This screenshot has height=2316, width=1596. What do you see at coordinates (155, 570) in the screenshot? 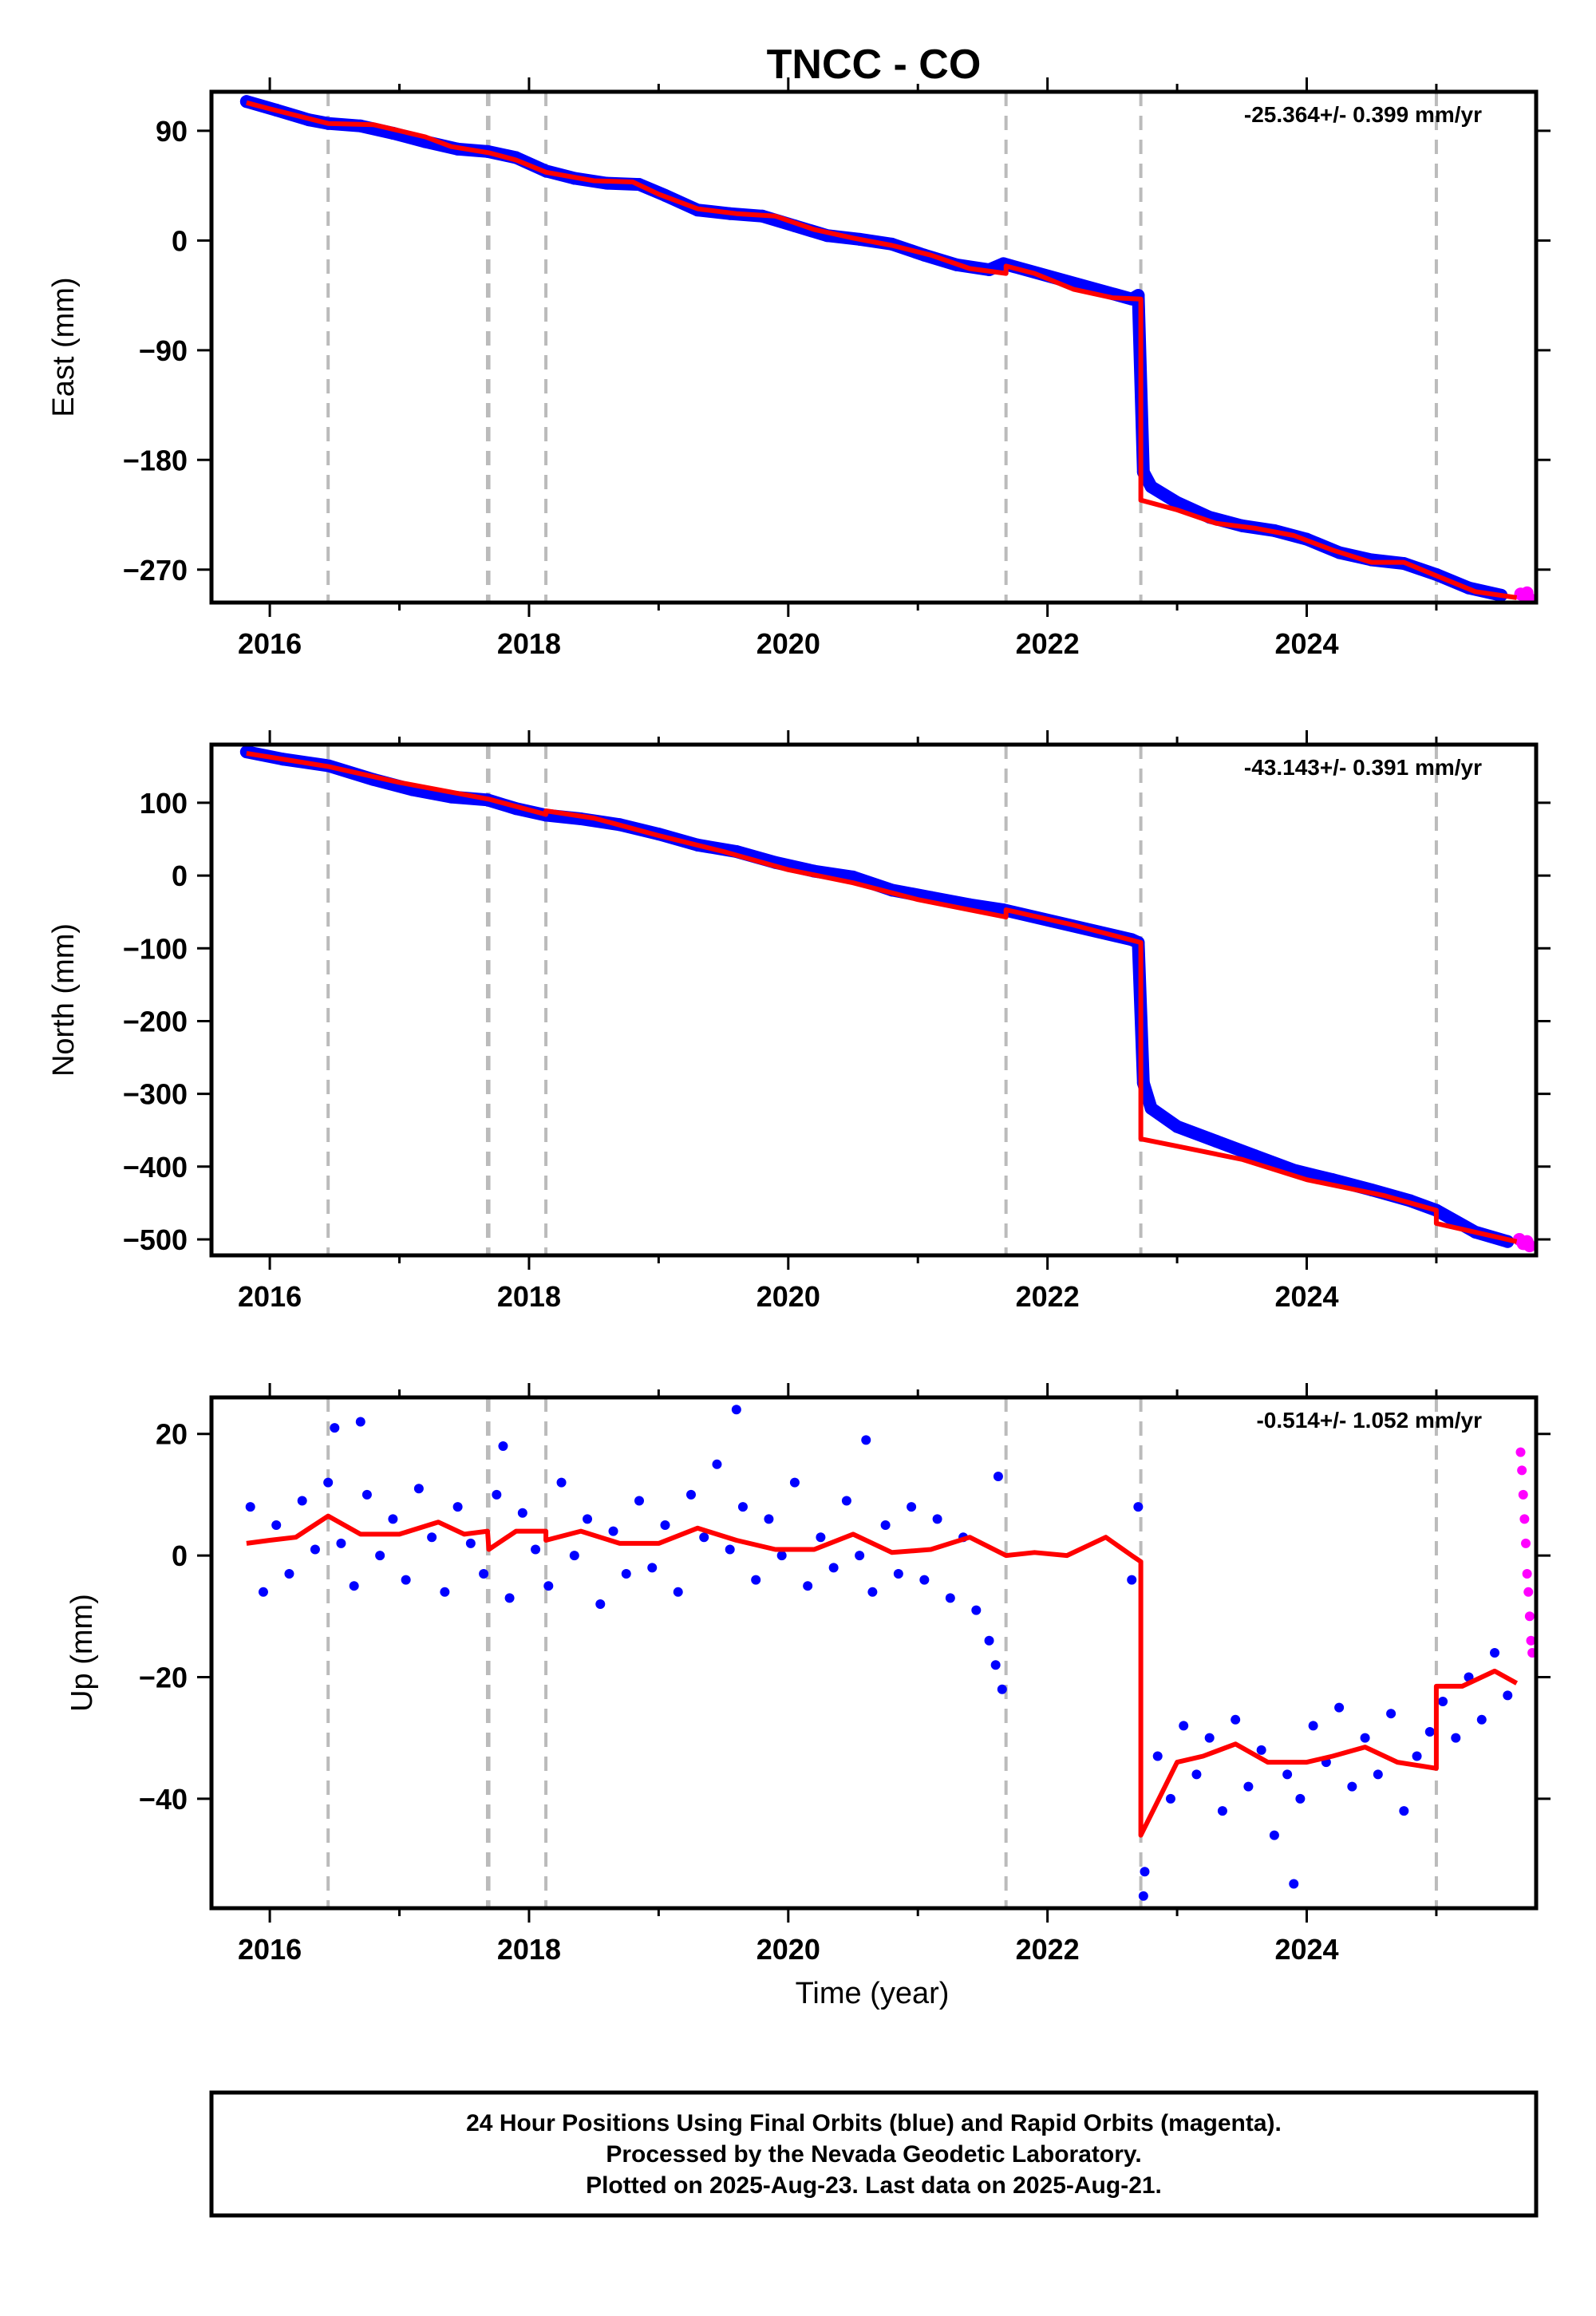
I see `y-tick-label: −270` at bounding box center [155, 570].